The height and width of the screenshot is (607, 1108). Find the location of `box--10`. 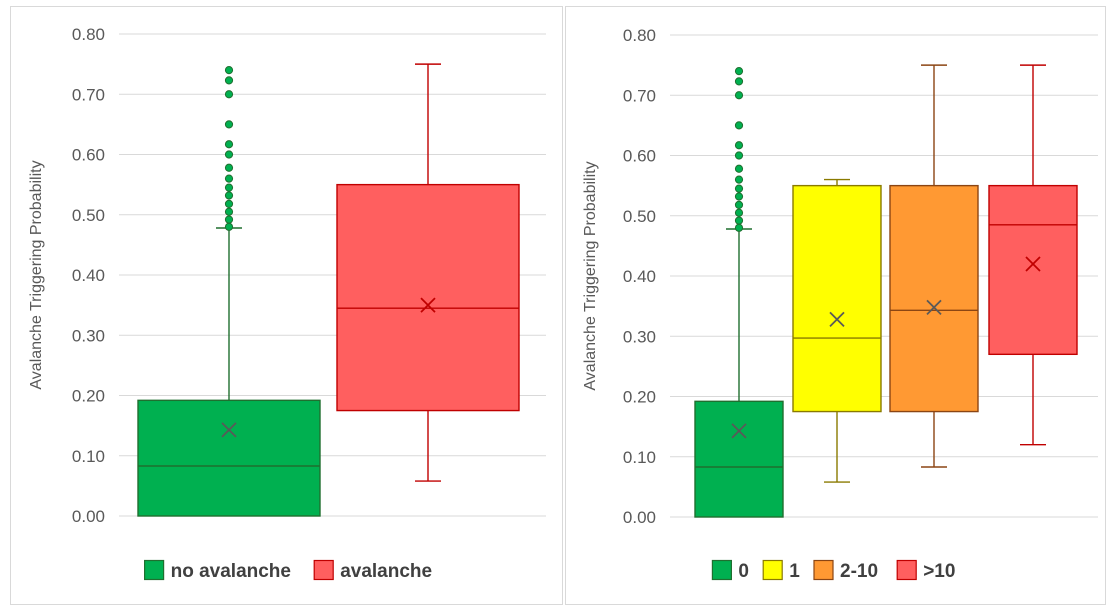

box--10 is located at coordinates (1033, 255).